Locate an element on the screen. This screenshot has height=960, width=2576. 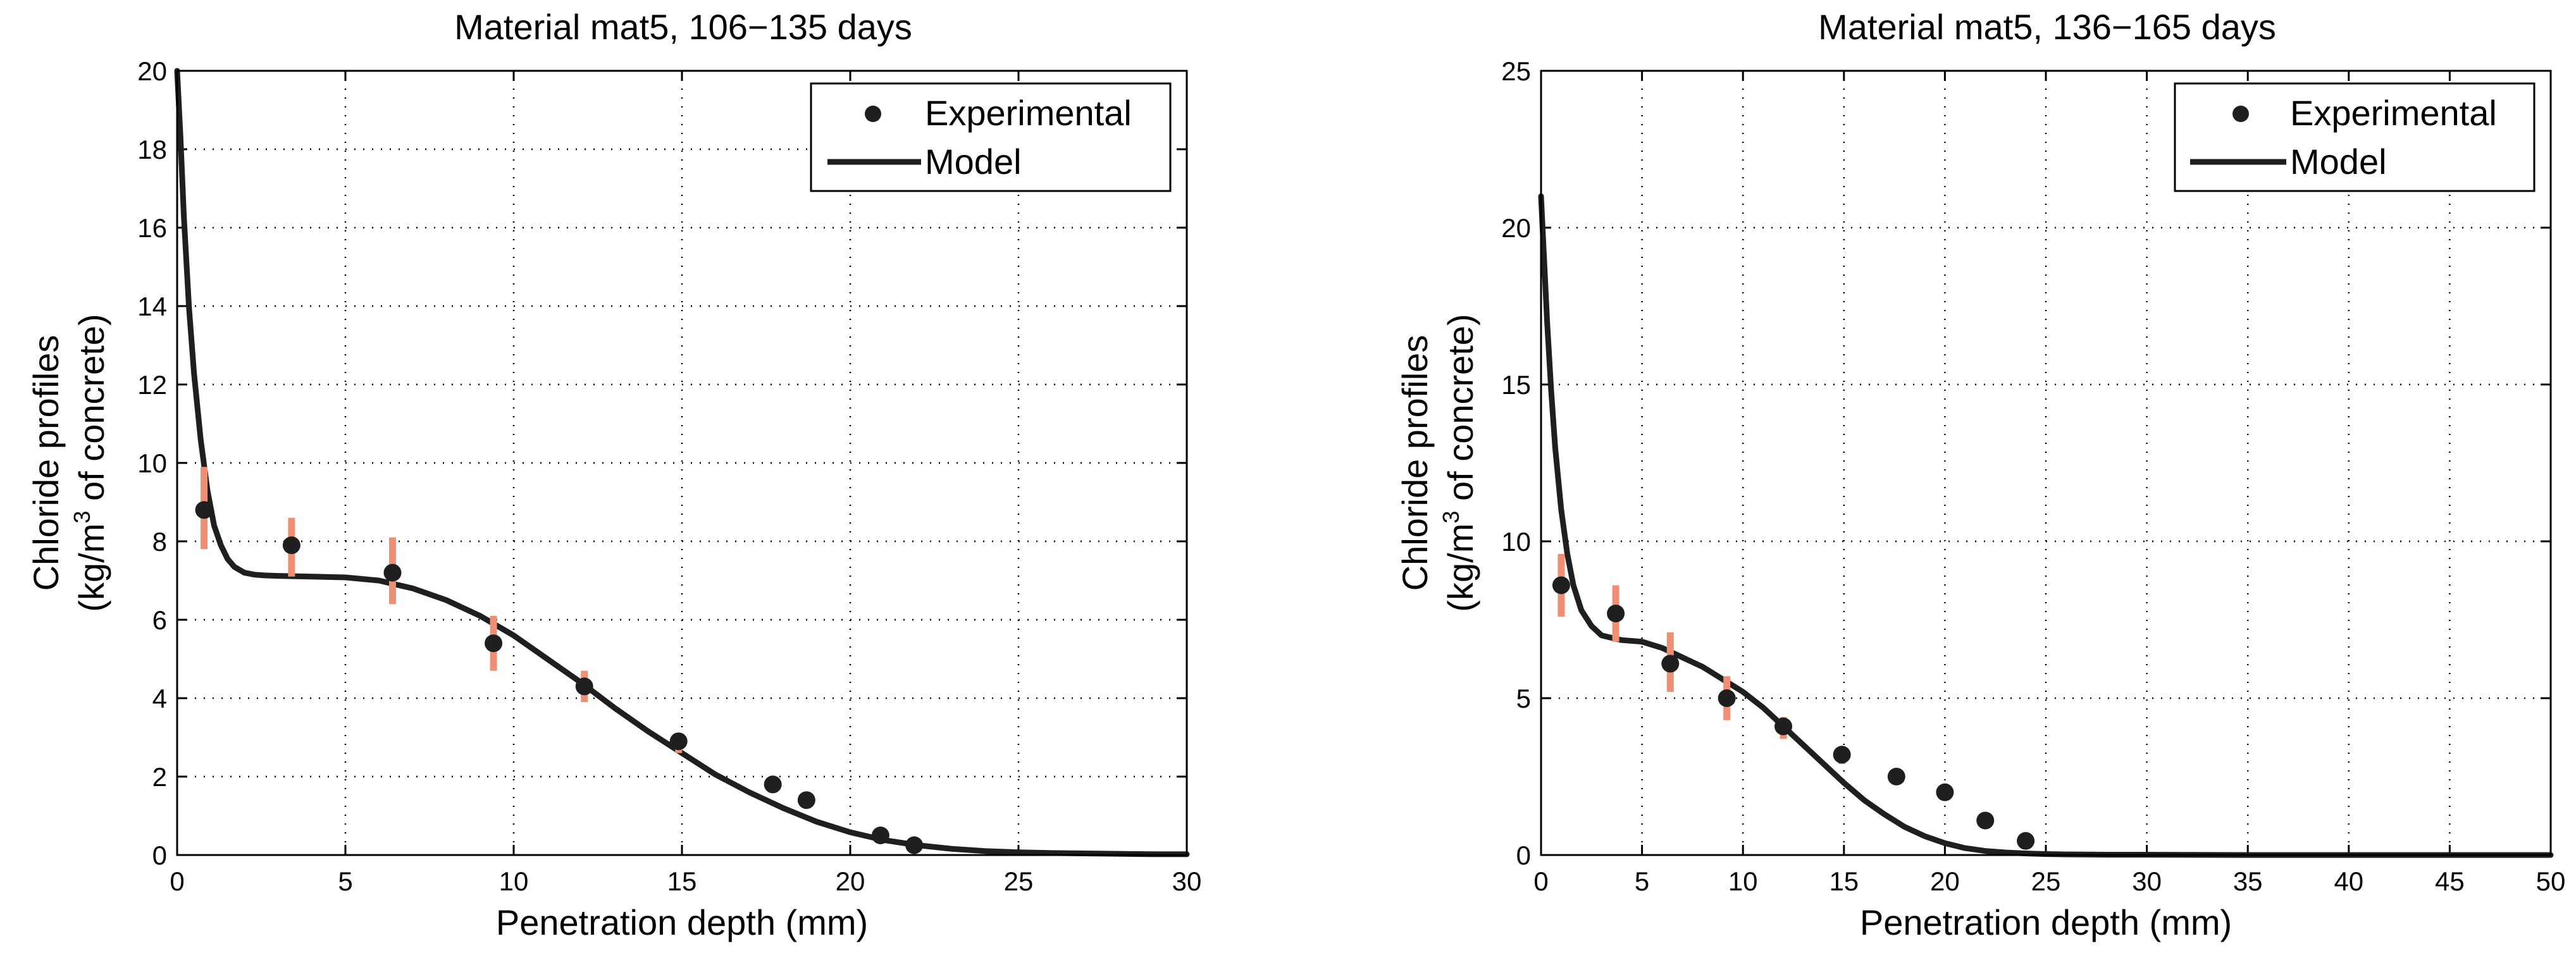
x-tick-label: 50 is located at coordinates (2551, 881).